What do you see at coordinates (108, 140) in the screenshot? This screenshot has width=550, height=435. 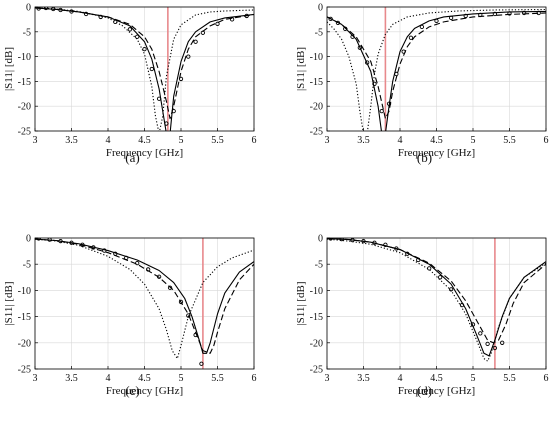 I see `x-tick-label: 4` at bounding box center [108, 140].